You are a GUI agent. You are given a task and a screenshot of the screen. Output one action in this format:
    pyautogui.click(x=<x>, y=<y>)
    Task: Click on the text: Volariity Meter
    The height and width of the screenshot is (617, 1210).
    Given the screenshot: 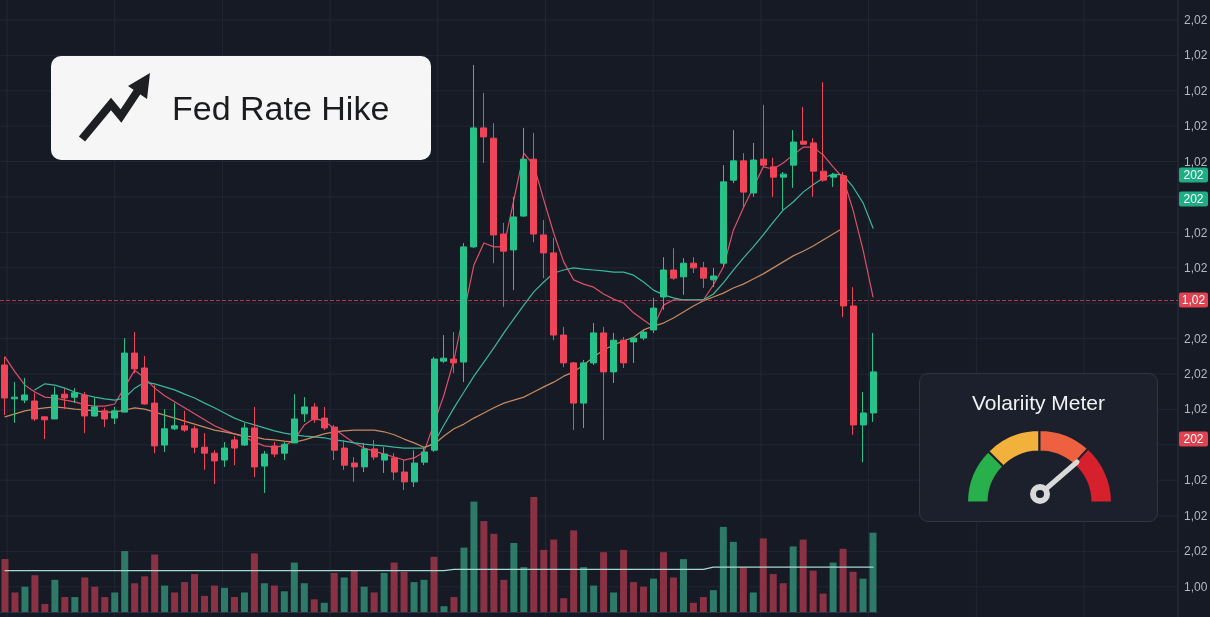 What is the action you would take?
    pyautogui.click(x=1038, y=402)
    